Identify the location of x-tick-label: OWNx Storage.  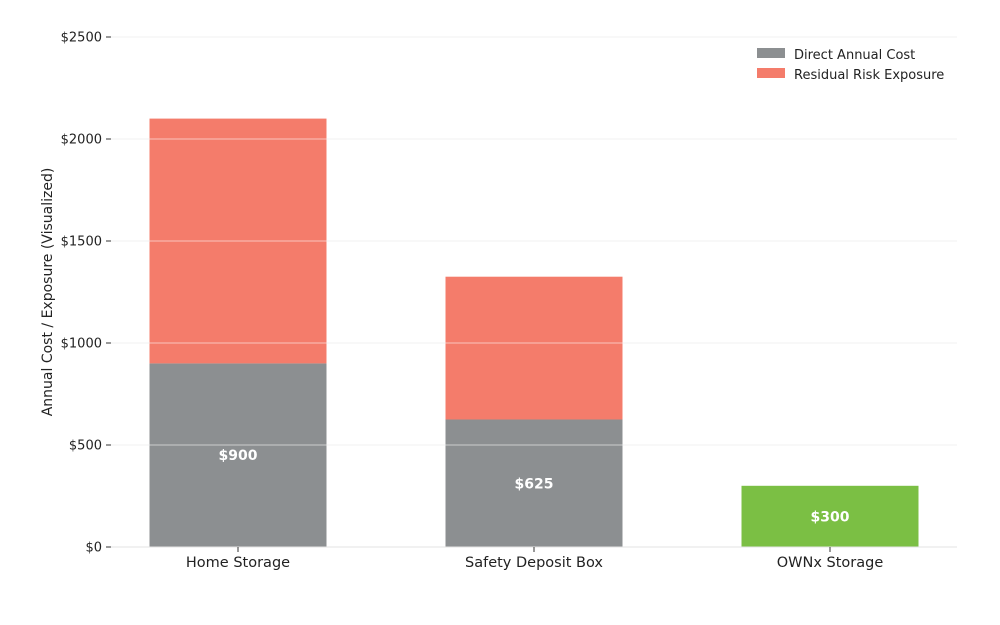
(830, 563).